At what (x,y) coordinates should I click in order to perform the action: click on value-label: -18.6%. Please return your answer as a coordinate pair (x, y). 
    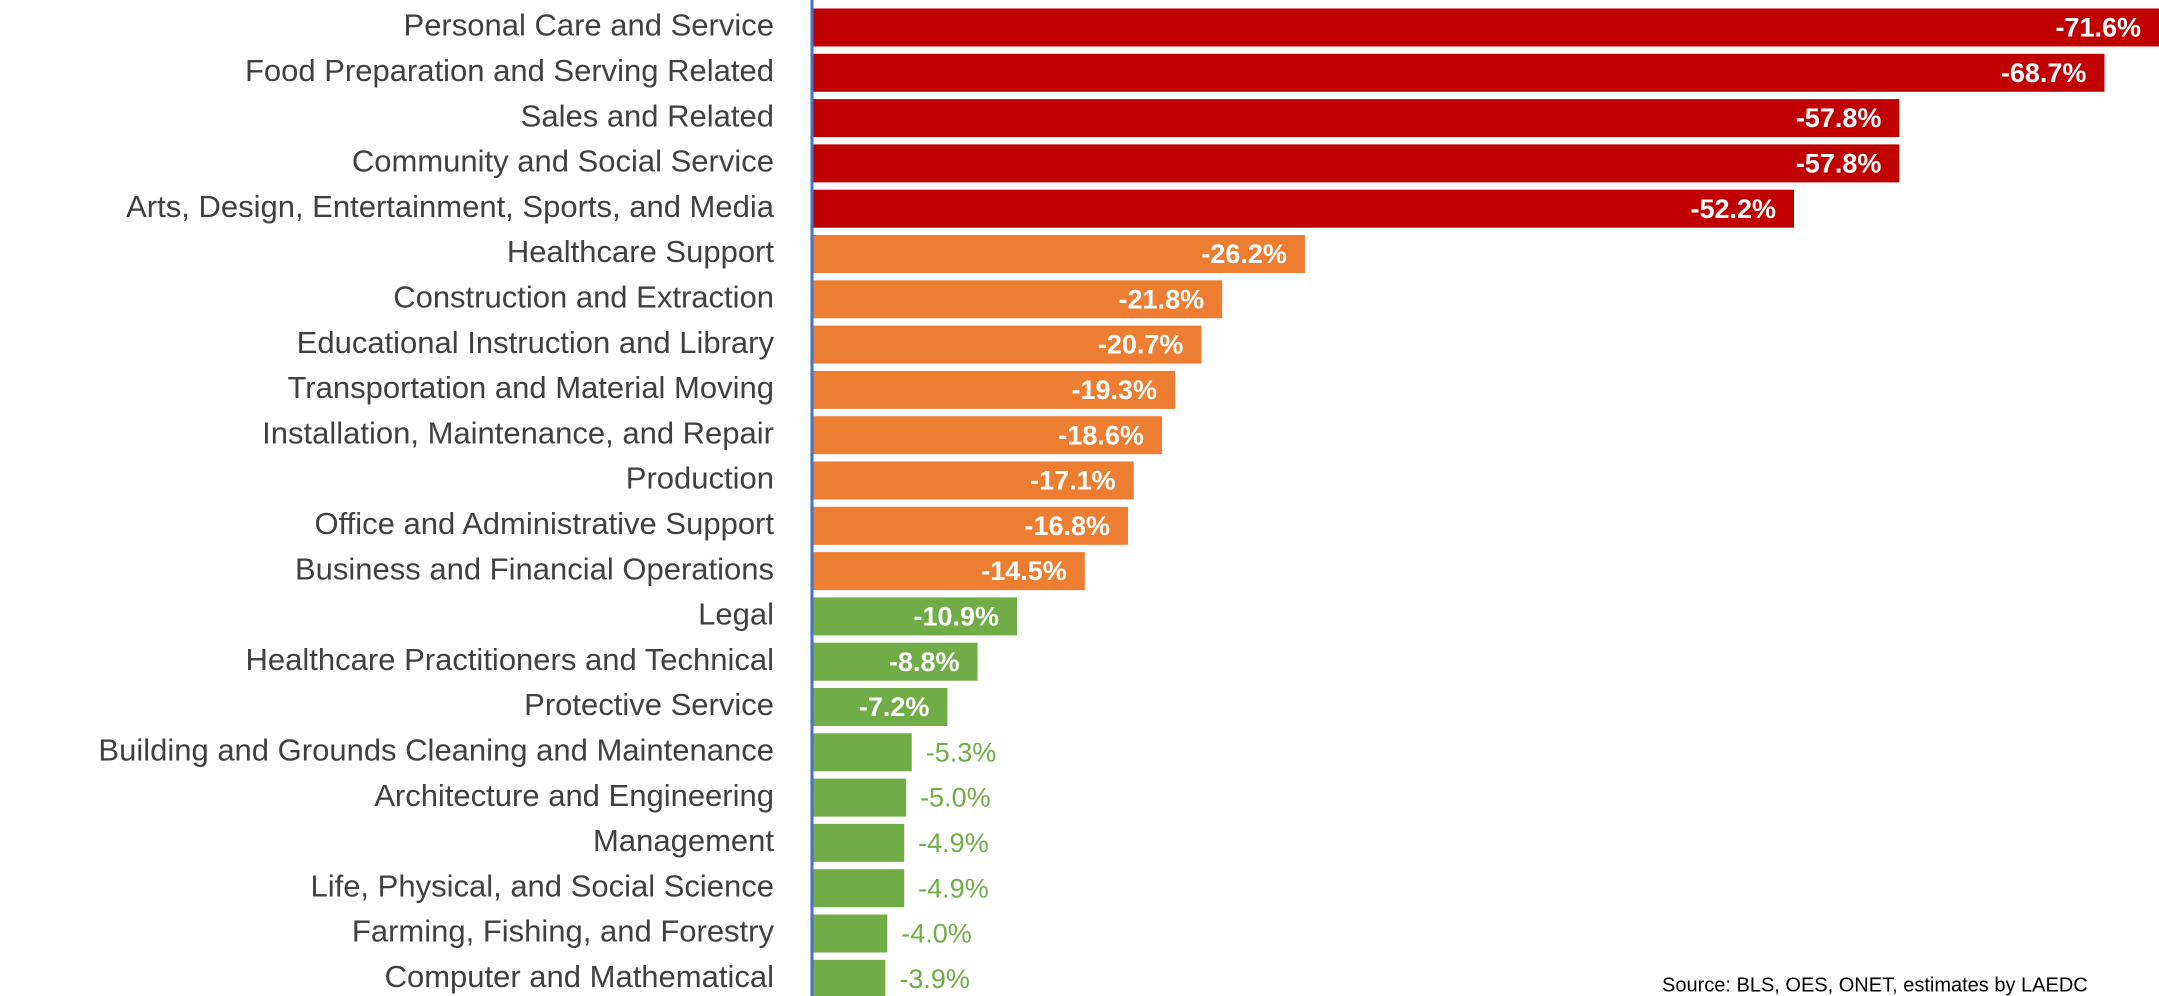
    Looking at the image, I should click on (1101, 435).